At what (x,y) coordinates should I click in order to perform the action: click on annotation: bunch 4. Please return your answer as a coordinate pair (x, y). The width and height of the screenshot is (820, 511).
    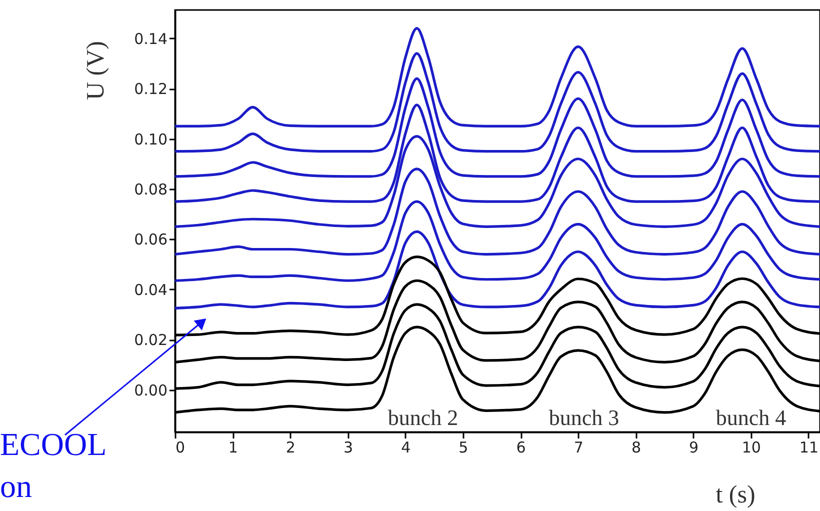
    Looking at the image, I should click on (751, 417).